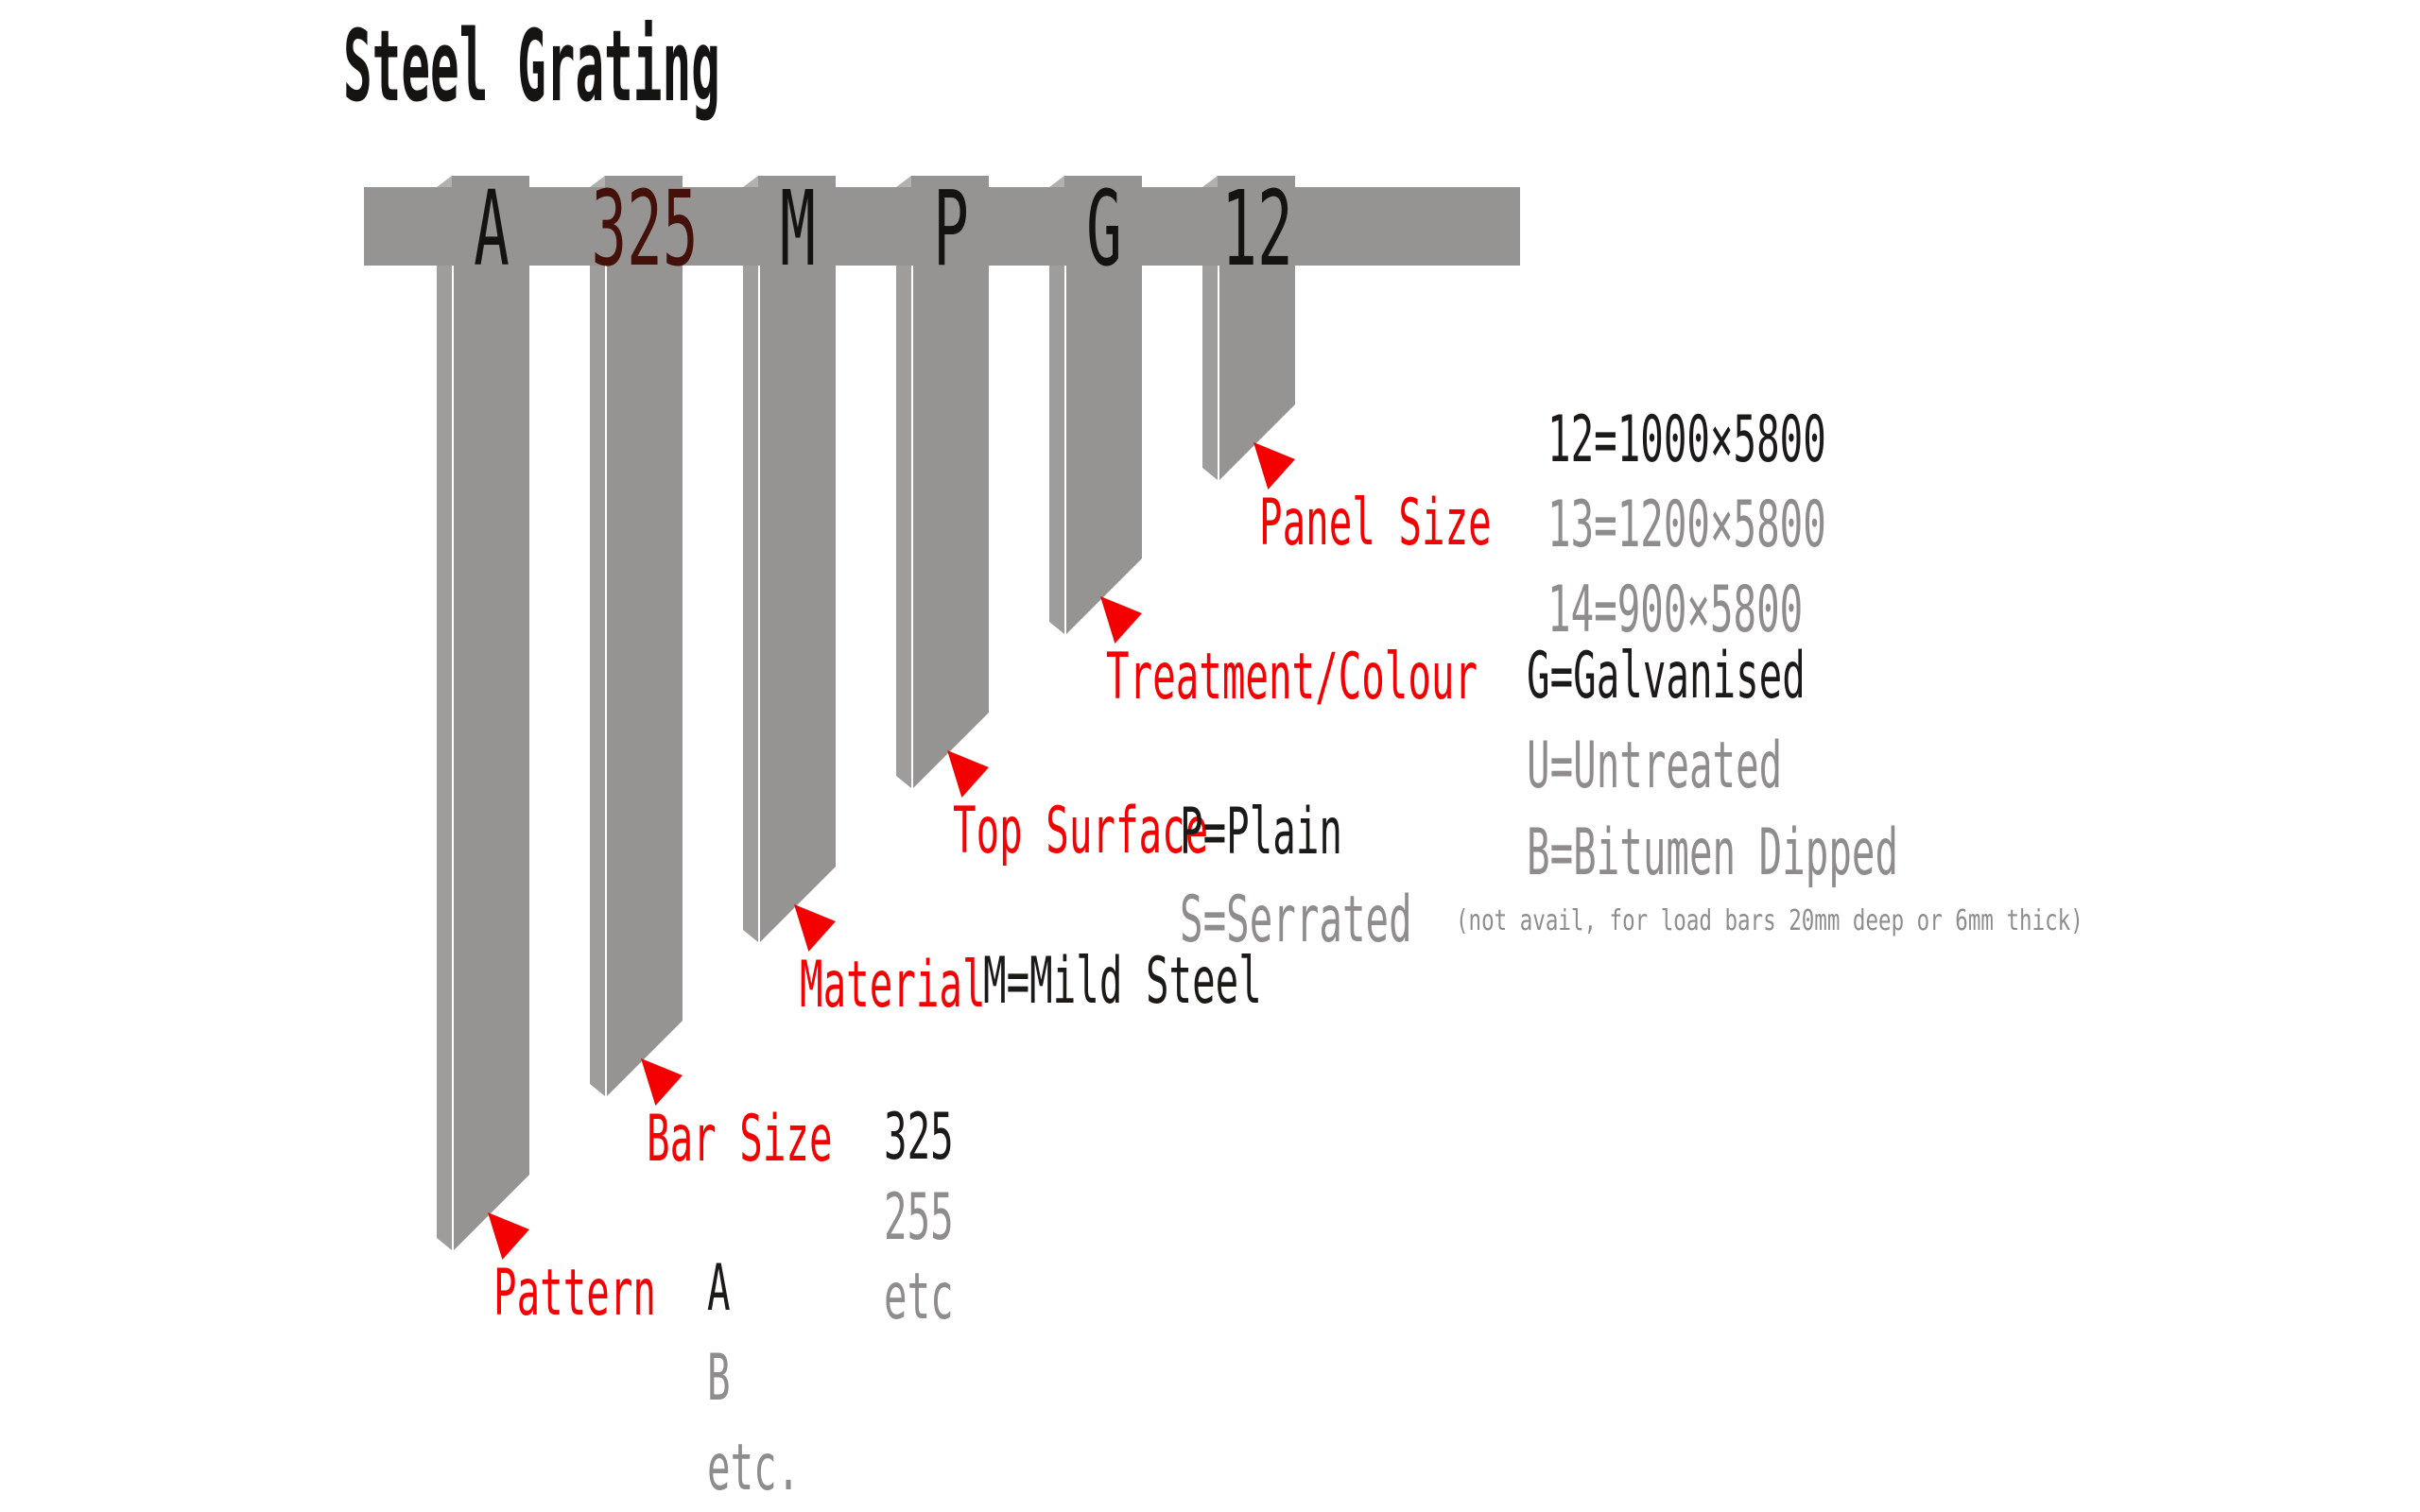 This screenshot has width=2420, height=1512. Describe the element at coordinates (1375, 523) in the screenshot. I see `label-panel-size: Panel Size` at that location.